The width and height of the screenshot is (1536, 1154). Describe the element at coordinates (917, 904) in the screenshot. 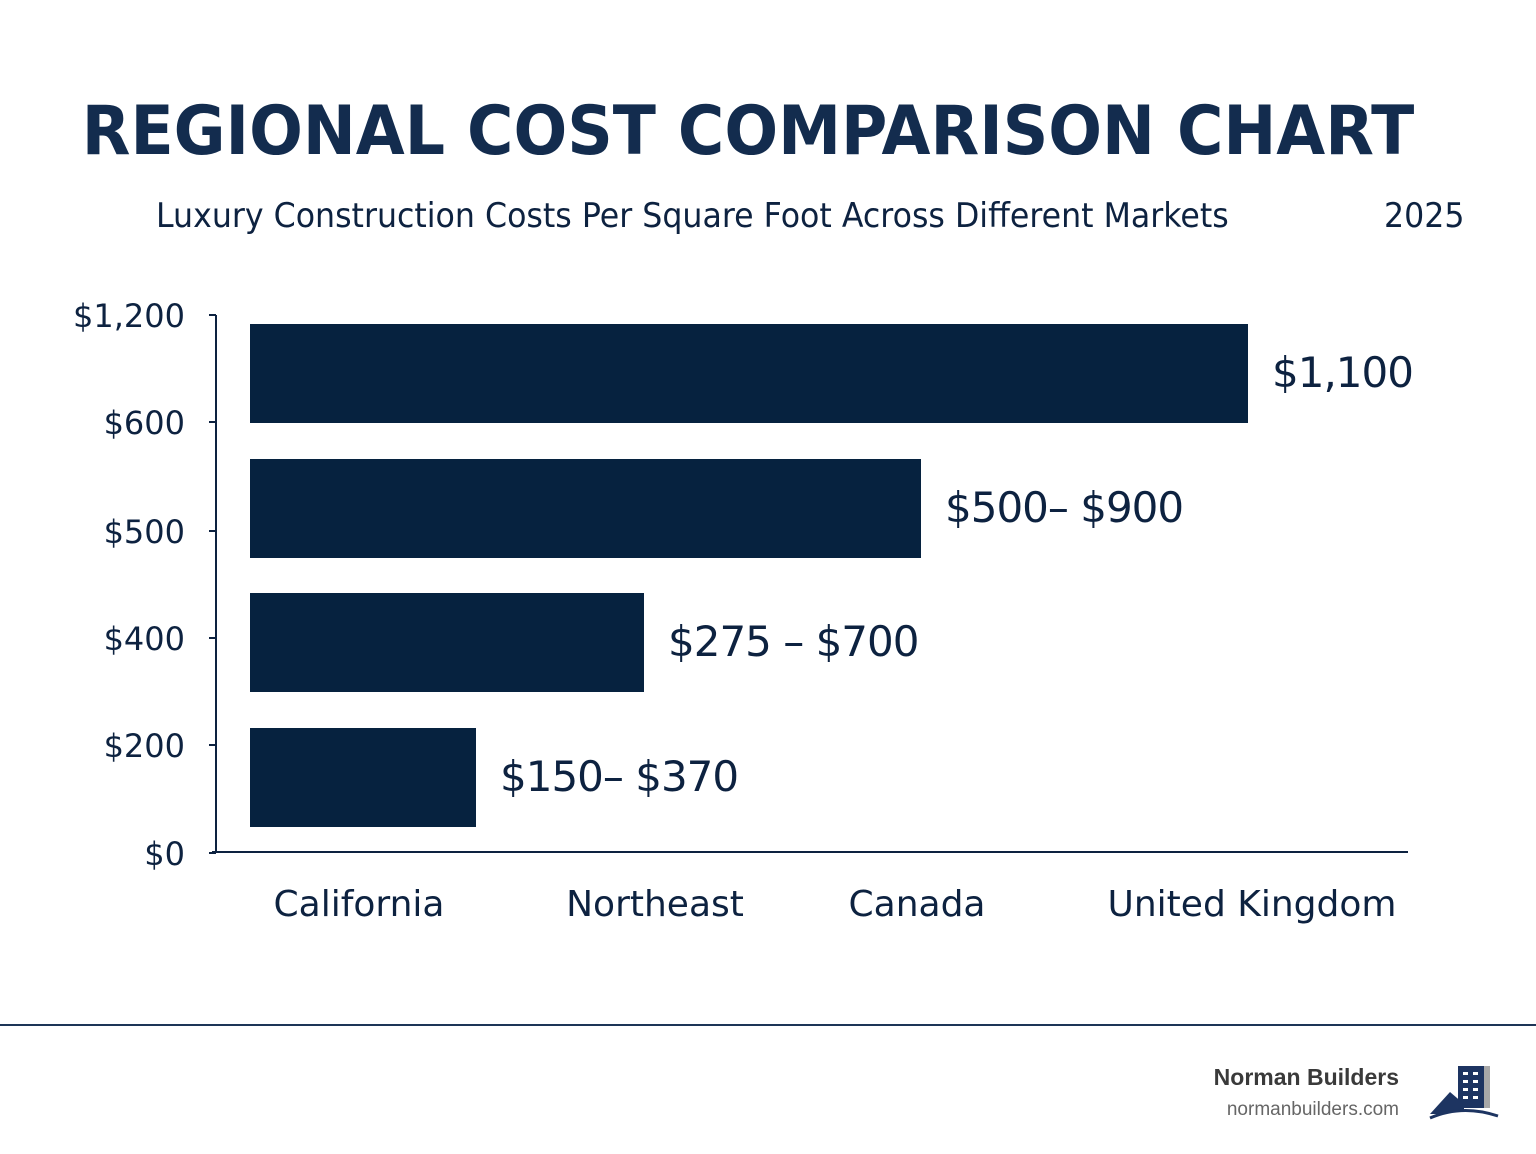

I see `x-category-label: Canada` at that location.